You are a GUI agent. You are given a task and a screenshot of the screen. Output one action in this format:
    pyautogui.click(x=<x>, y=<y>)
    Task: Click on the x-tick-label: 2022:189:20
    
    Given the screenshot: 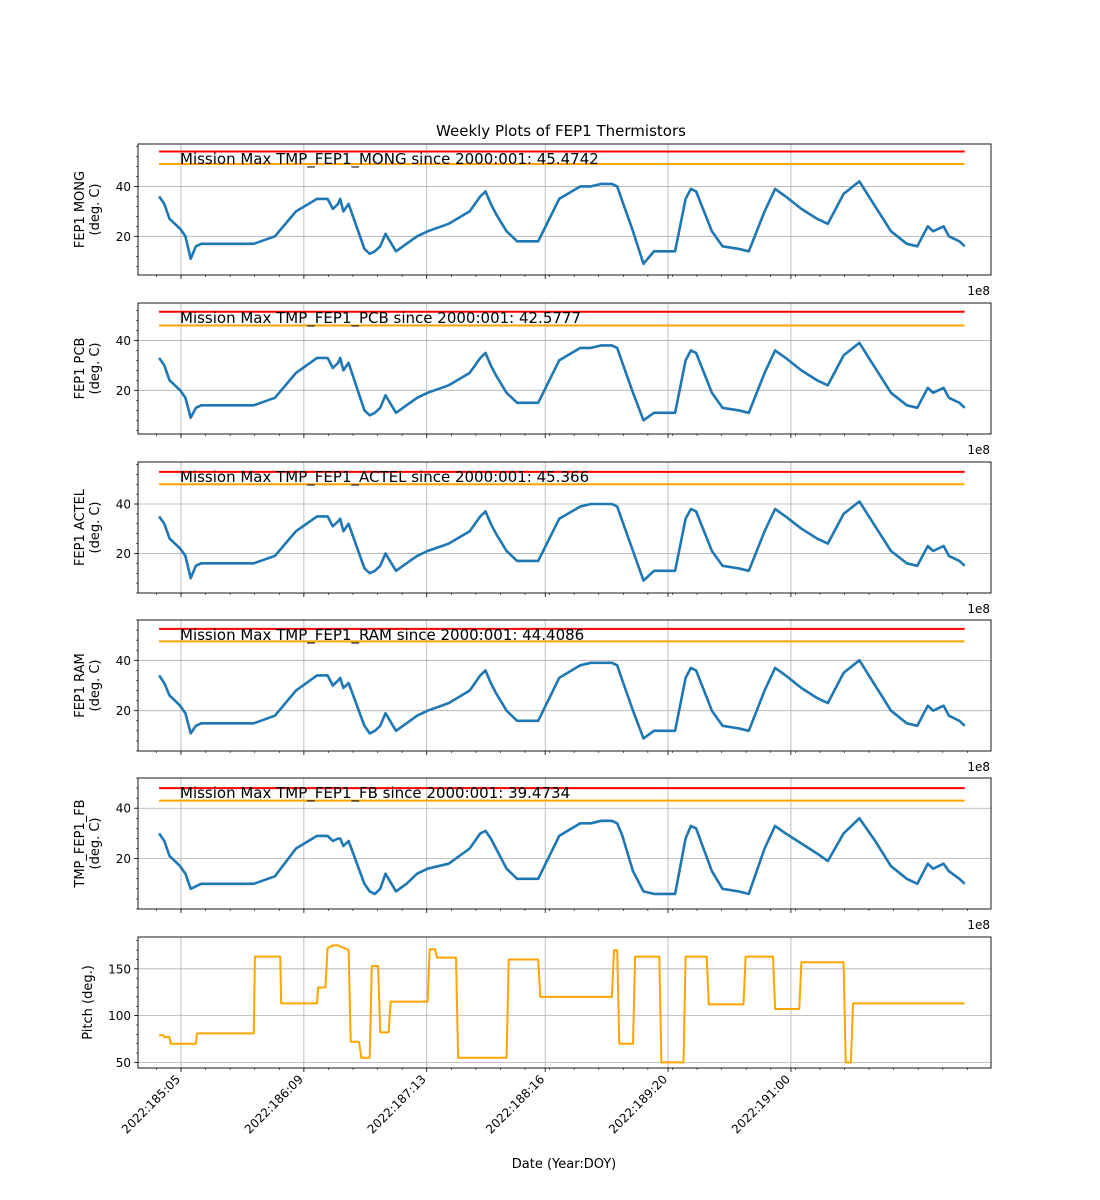 What is the action you would take?
    pyautogui.click(x=638, y=1104)
    